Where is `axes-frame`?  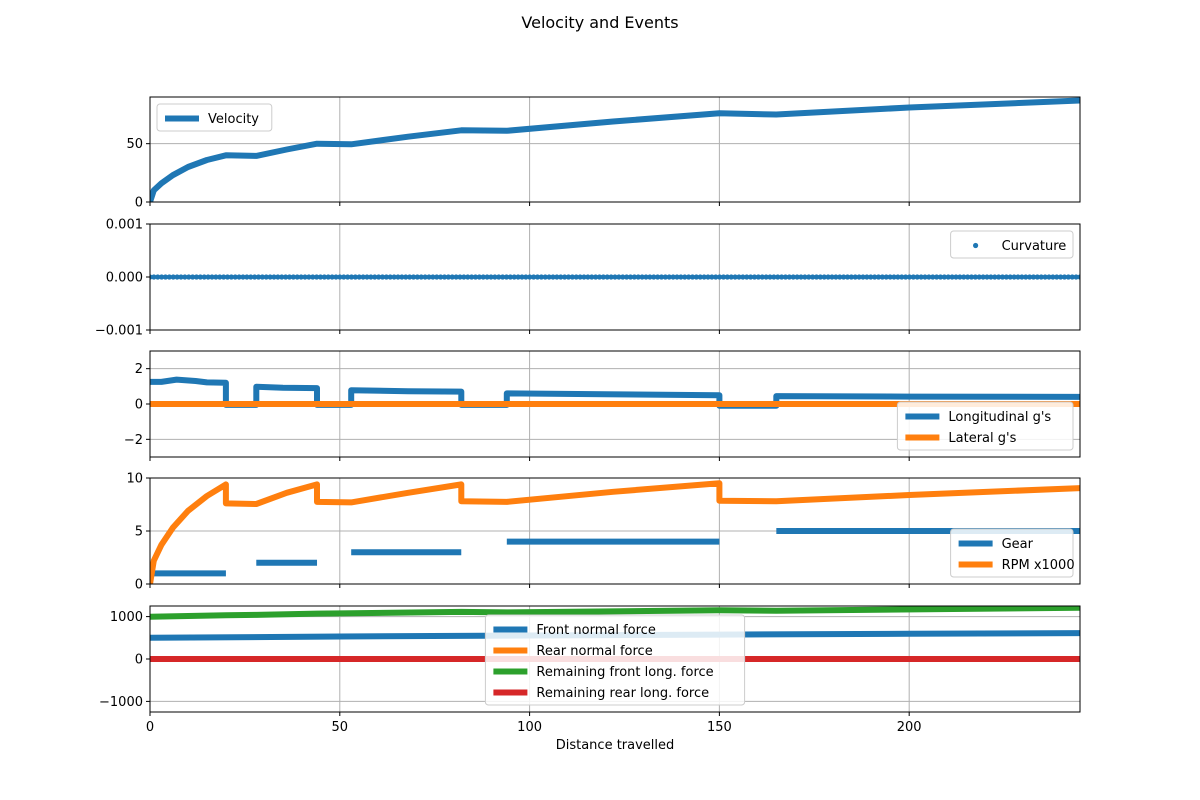 axes-frame is located at coordinates (615, 149).